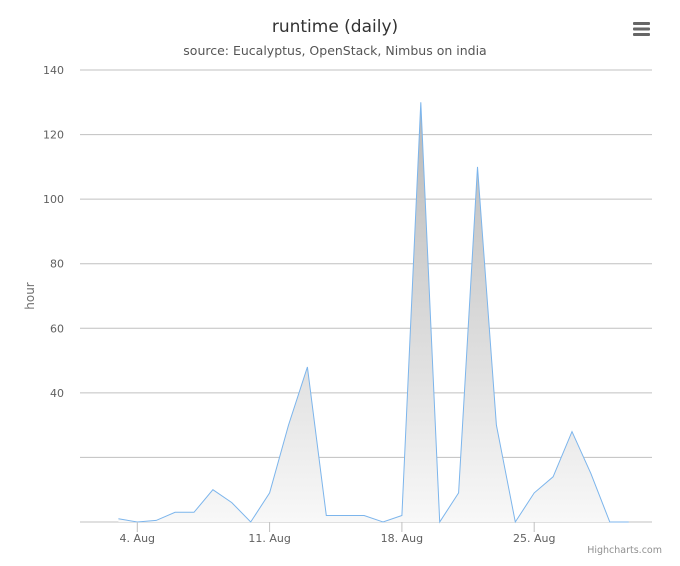 Image resolution: width=680 pixels, height=566 pixels. What do you see at coordinates (402, 538) in the screenshot?
I see `x-tick-label: 18. Aug` at bounding box center [402, 538].